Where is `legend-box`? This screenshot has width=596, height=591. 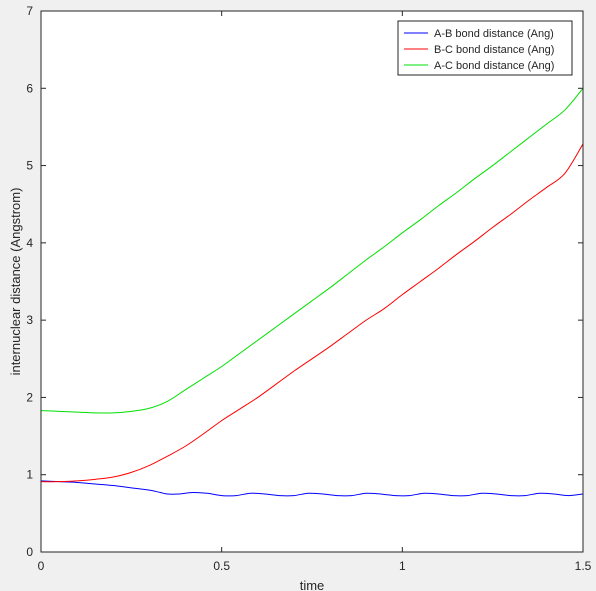 legend-box is located at coordinates (485, 48).